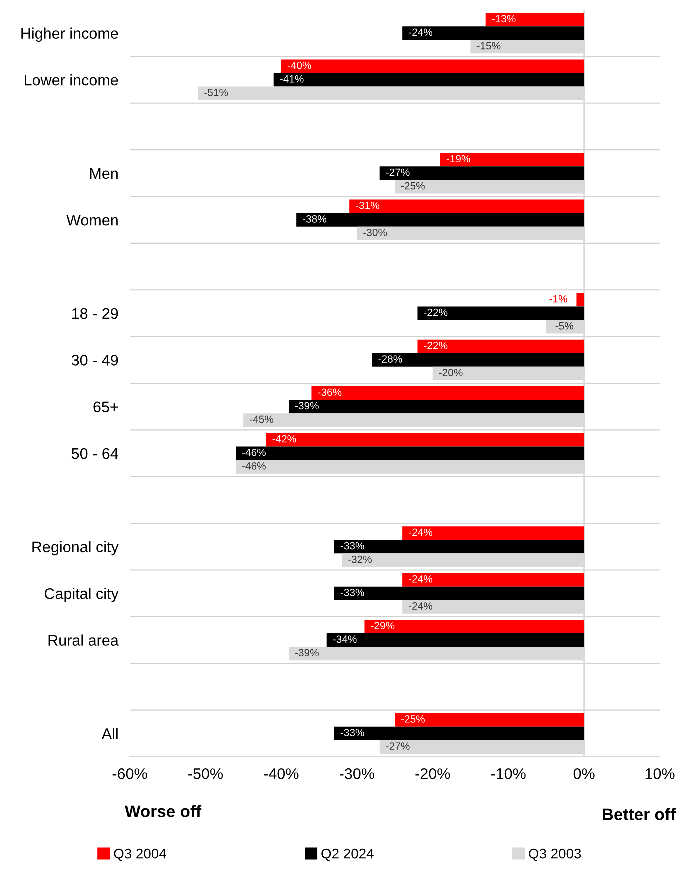  Describe the element at coordinates (70, 35) in the screenshot. I see `y-tick-label: Higher income` at that location.